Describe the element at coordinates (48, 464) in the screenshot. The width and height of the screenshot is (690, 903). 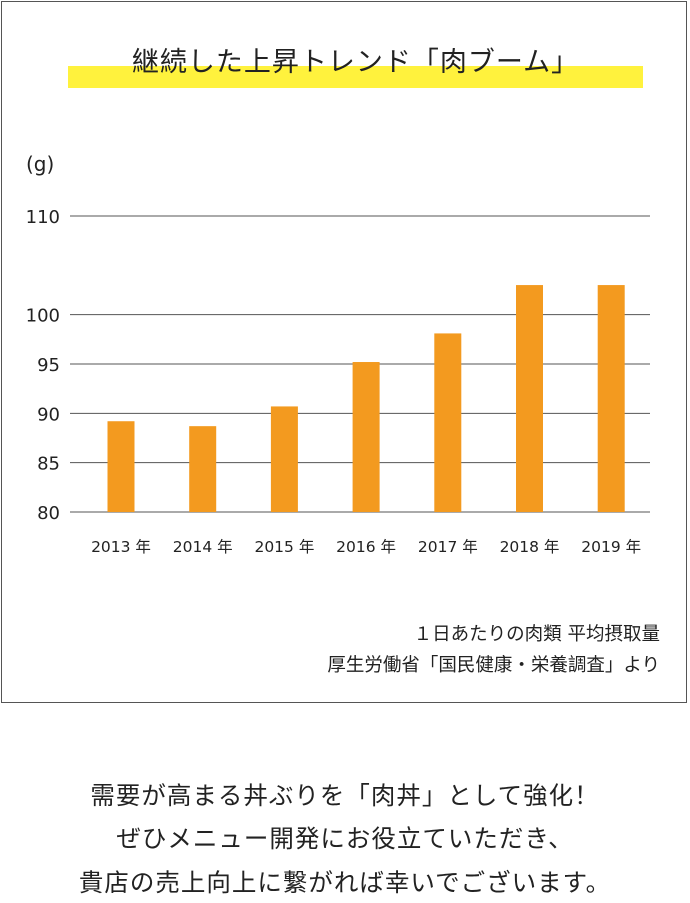
I see `y-tick-label: 85` at that location.